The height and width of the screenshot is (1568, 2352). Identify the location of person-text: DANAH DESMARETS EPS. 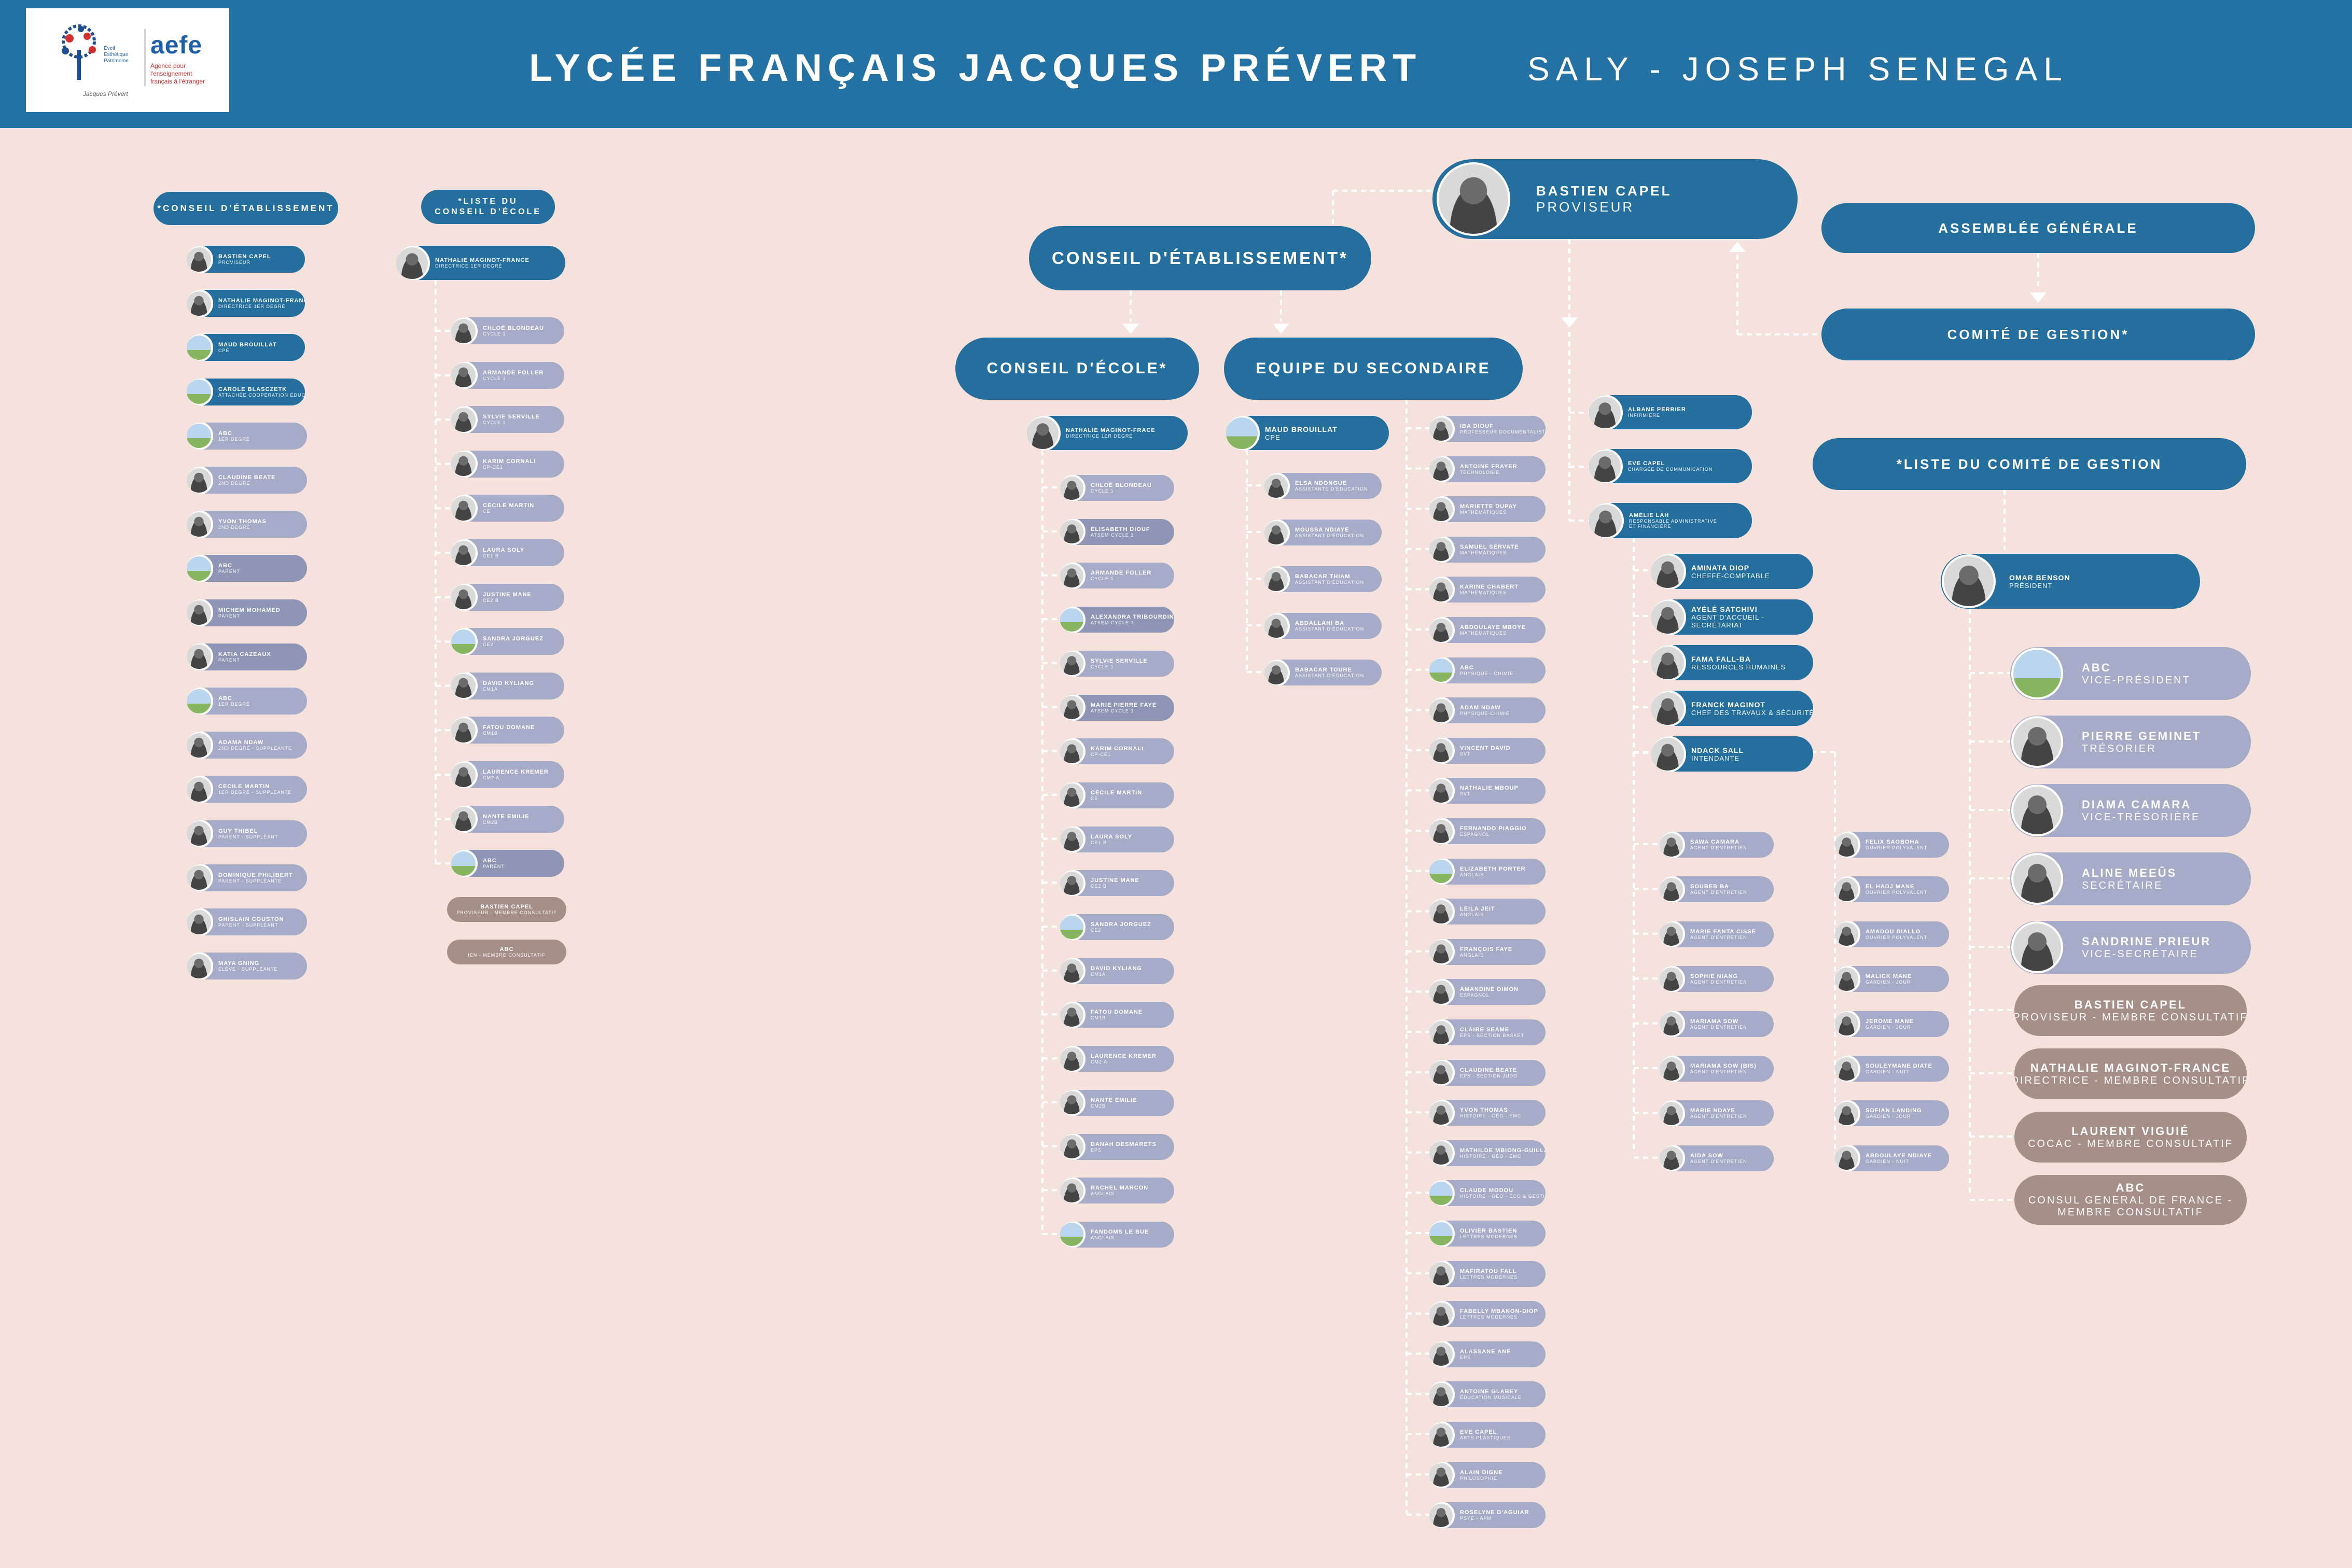
(1132, 1147).